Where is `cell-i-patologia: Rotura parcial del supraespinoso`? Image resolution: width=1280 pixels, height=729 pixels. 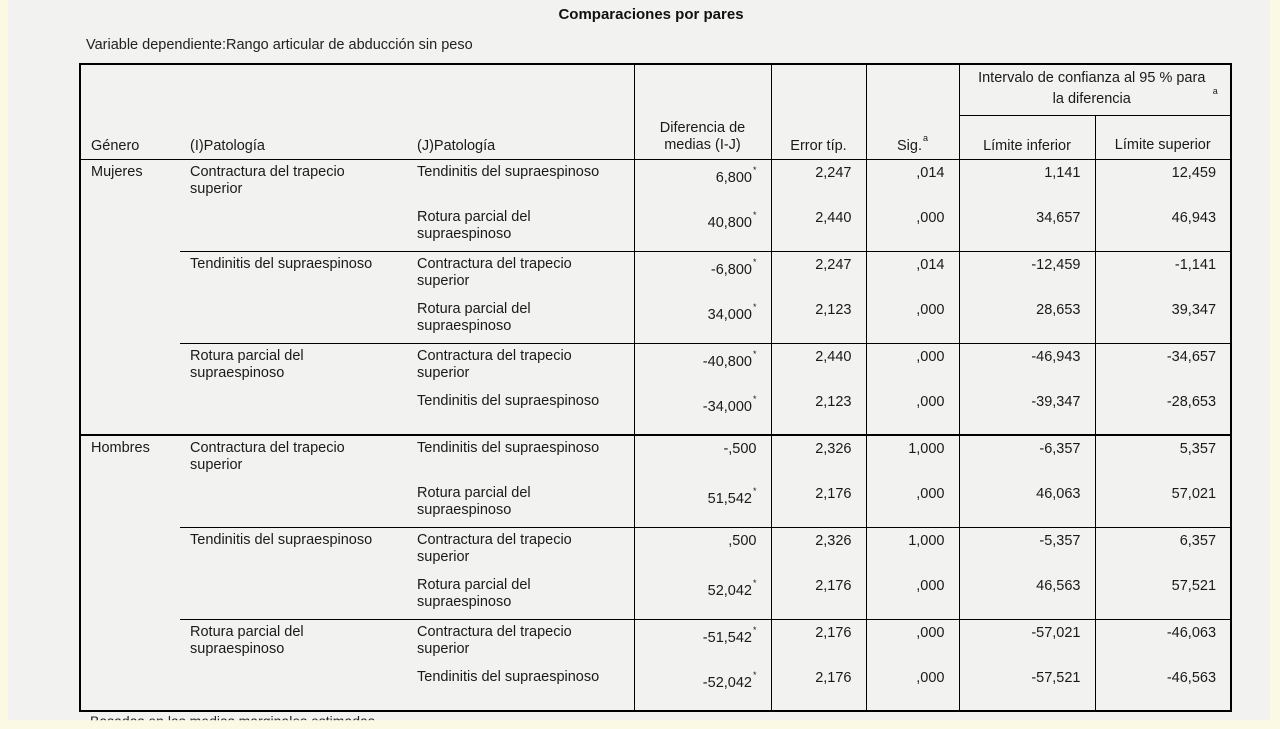 cell-i-patologia: Rotura parcial del supraespinoso is located at coordinates (293, 388).